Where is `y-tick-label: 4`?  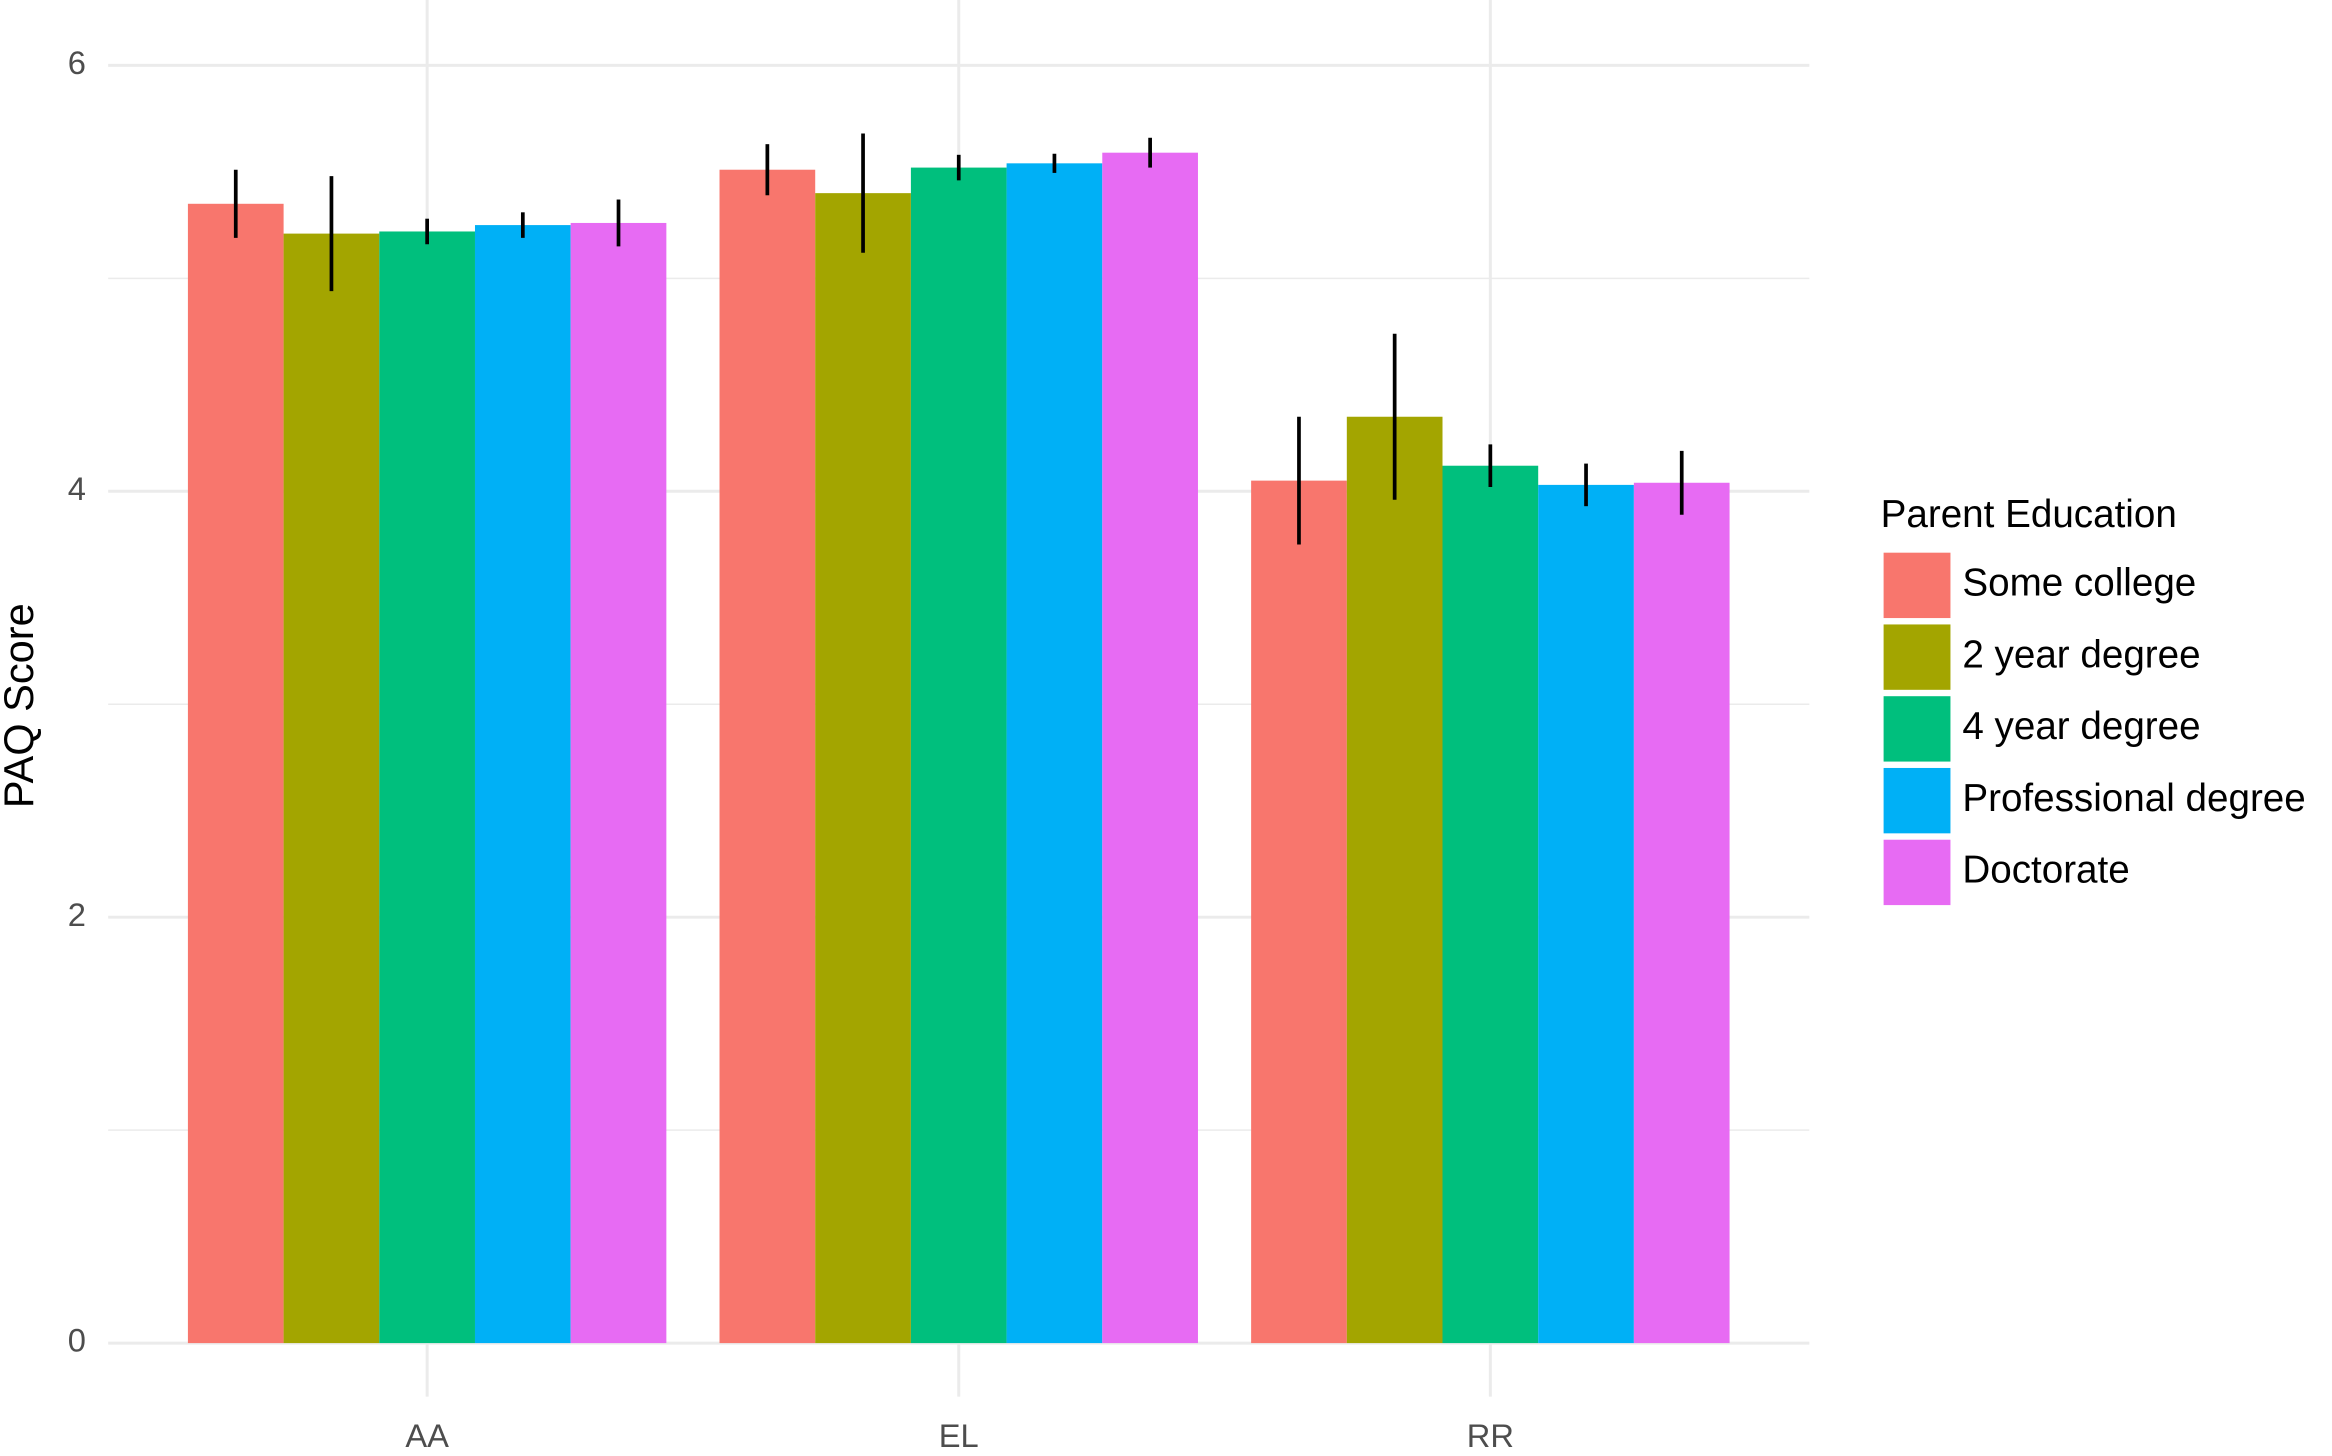
y-tick-label: 4 is located at coordinates (77, 488).